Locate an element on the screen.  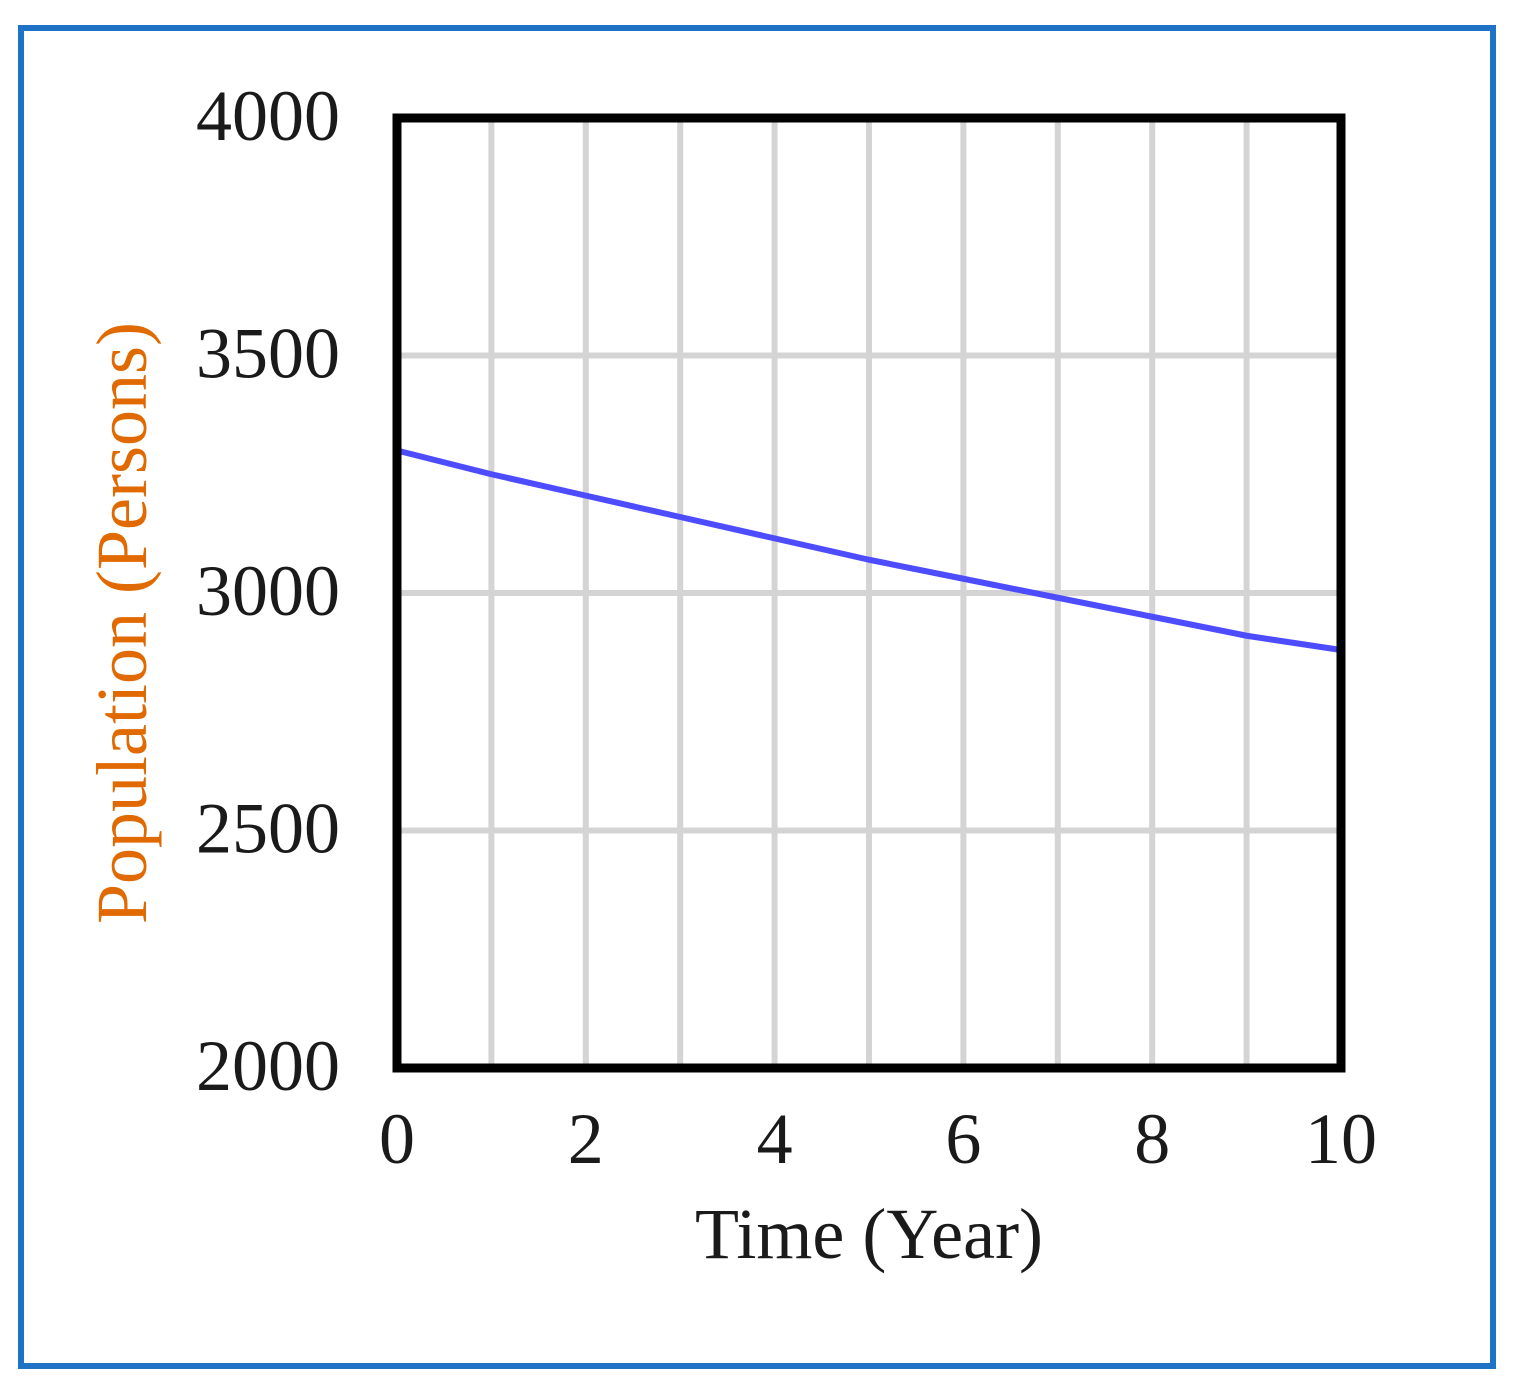
y-axis-tick-labels: 2000 2500 3000 3500 4000 is located at coordinates (268, 591).